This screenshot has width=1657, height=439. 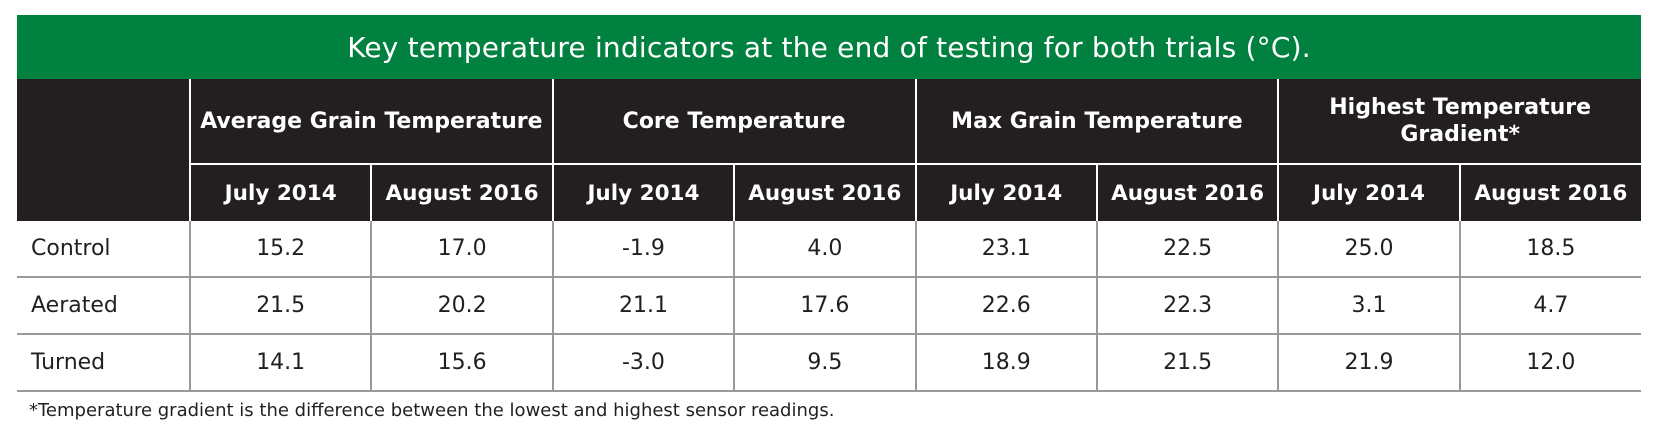 I want to click on table-cell: 14.1, so click(x=280, y=363).